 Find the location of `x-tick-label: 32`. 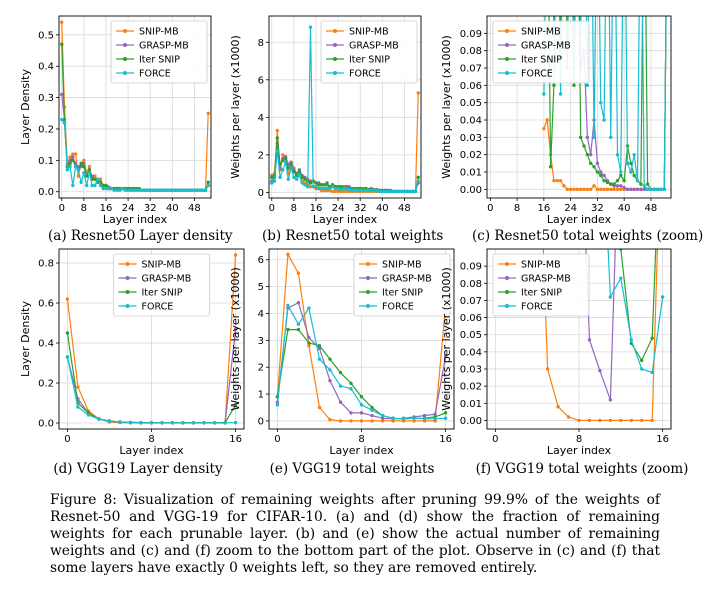

x-tick-label: 32 is located at coordinates (150, 208).